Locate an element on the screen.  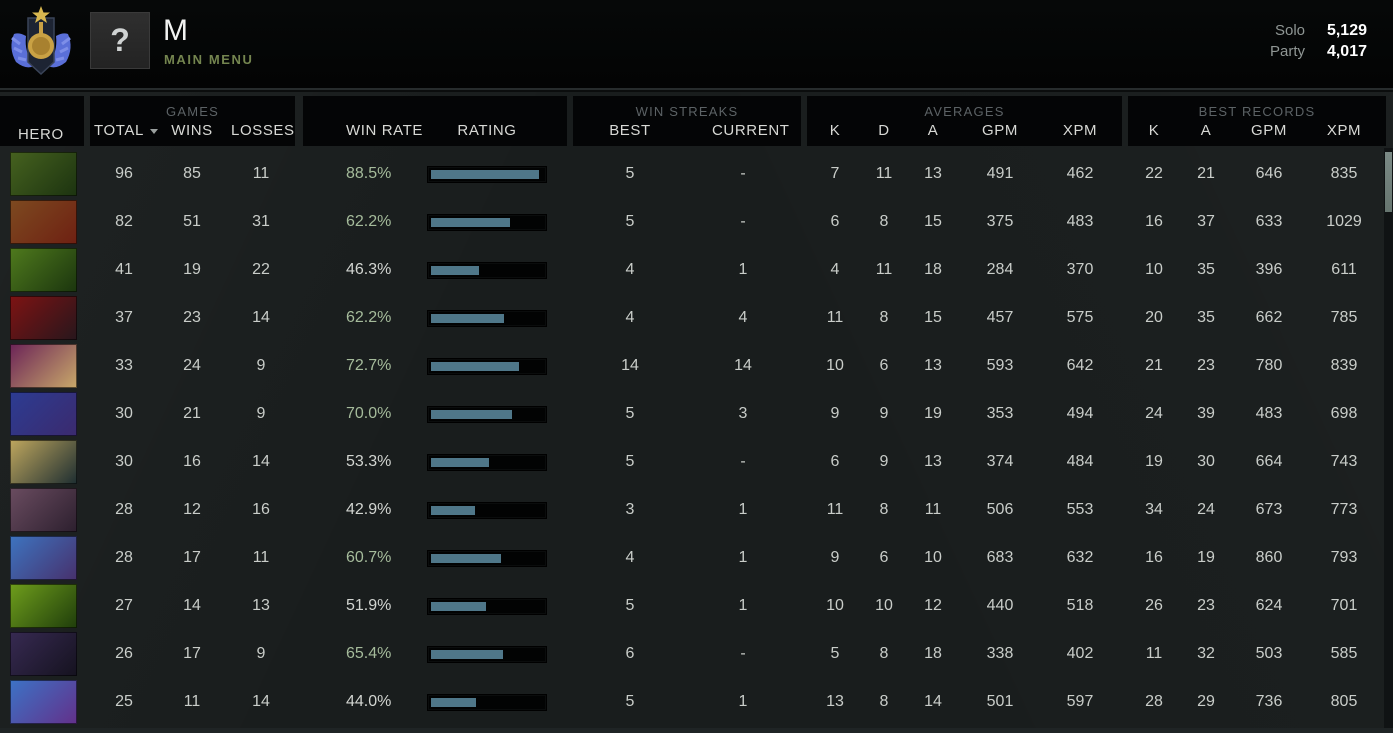
total-games-cell: 28 is located at coordinates (124, 509).